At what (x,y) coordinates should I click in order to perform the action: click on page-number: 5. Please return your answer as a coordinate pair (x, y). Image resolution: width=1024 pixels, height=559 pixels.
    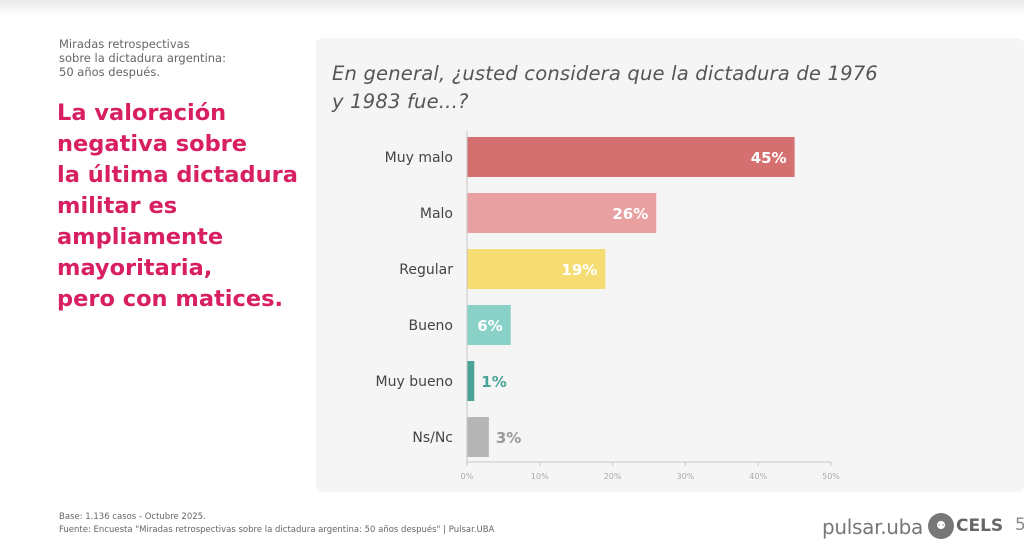
    Looking at the image, I should click on (1019, 525).